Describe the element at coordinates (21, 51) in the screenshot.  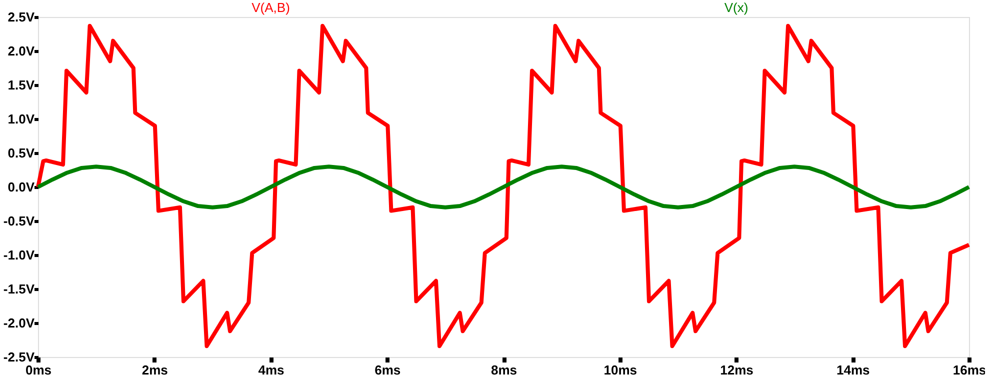
I see `y-tick-label: 2.0V` at that location.